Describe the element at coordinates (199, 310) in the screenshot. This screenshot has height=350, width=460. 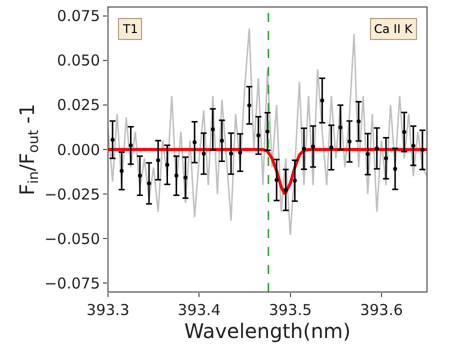
I see `x-tick-label: 393.4` at that location.